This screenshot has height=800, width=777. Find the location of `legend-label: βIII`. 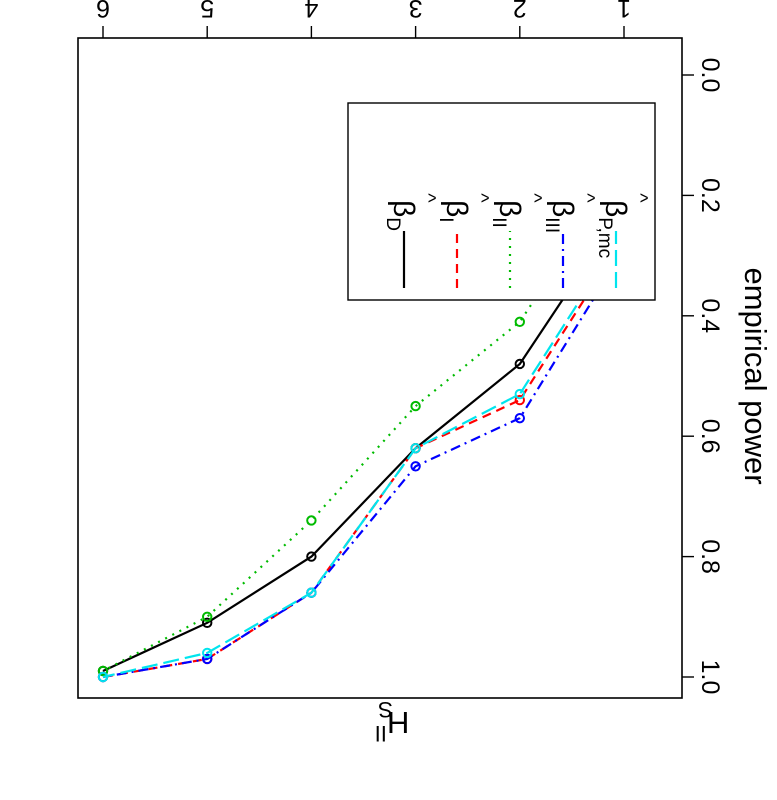

legend-label: βIII is located at coordinates (560, 216).